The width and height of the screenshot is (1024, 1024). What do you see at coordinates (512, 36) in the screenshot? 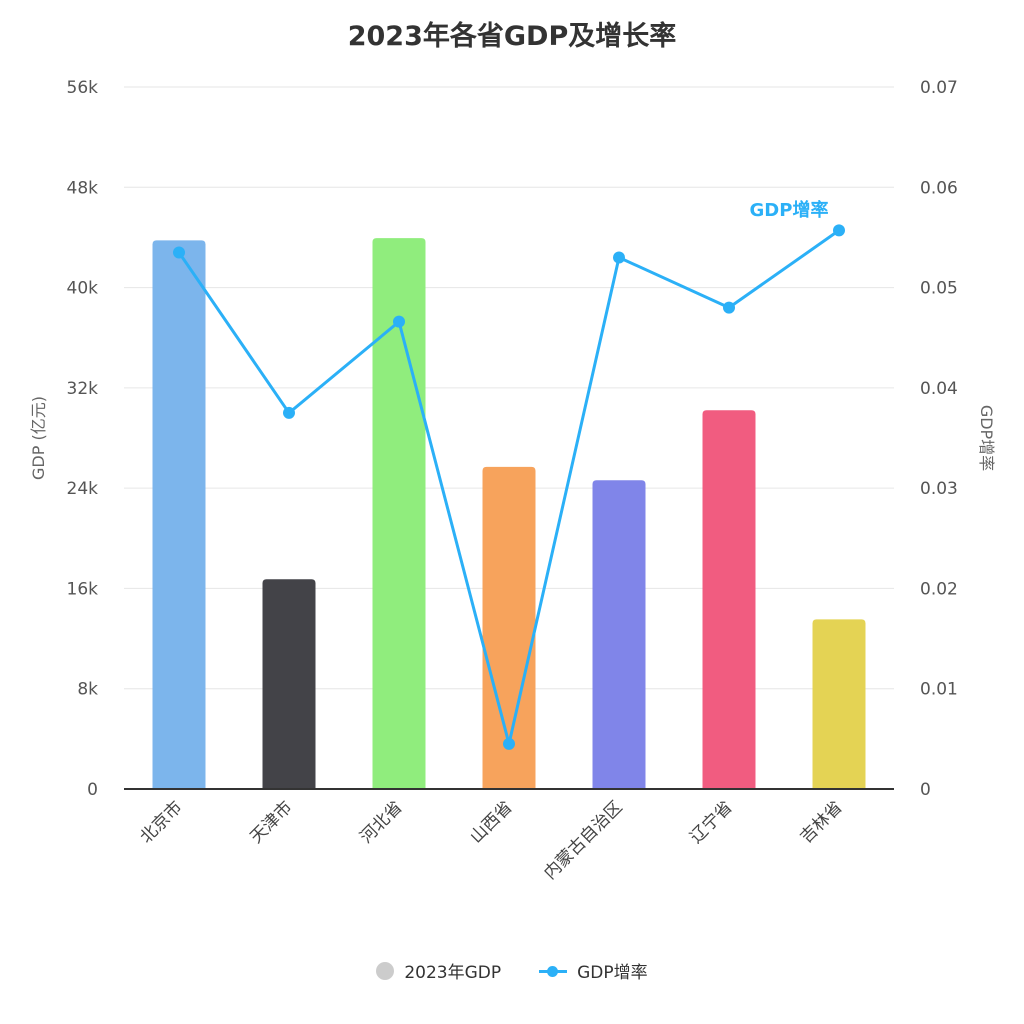
I see `chart-title: 2023年各省GDP及增长率` at bounding box center [512, 36].